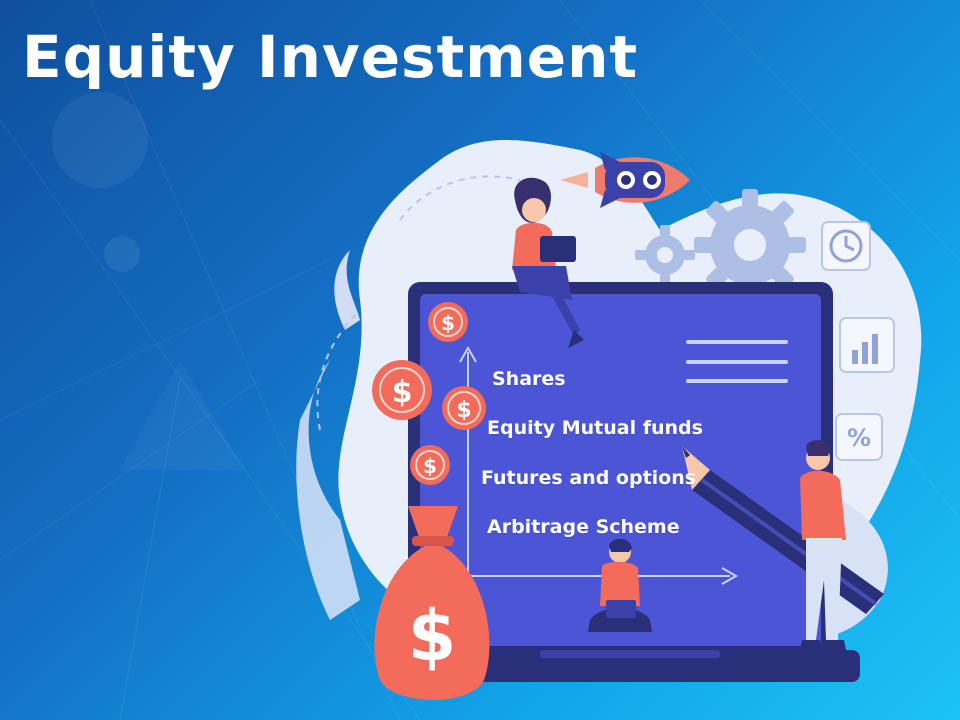  What do you see at coordinates (620, 585) in the screenshot?
I see `sitting-person-figure` at bounding box center [620, 585].